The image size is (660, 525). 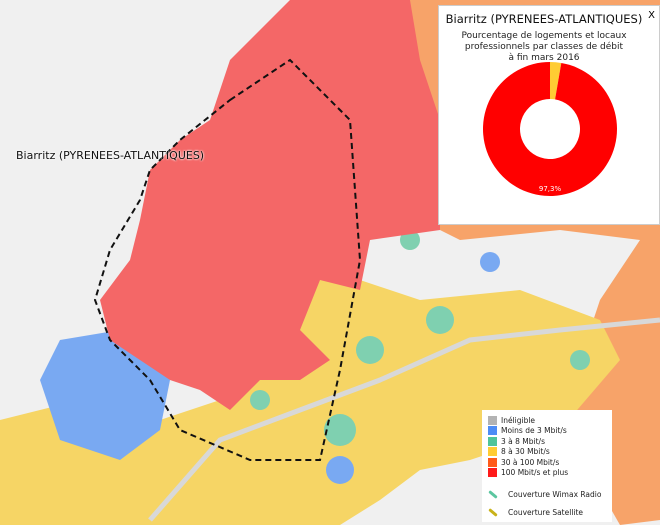 What do you see at coordinates (518, 420) in the screenshot?
I see `legend-label: Inéligible` at bounding box center [518, 420].